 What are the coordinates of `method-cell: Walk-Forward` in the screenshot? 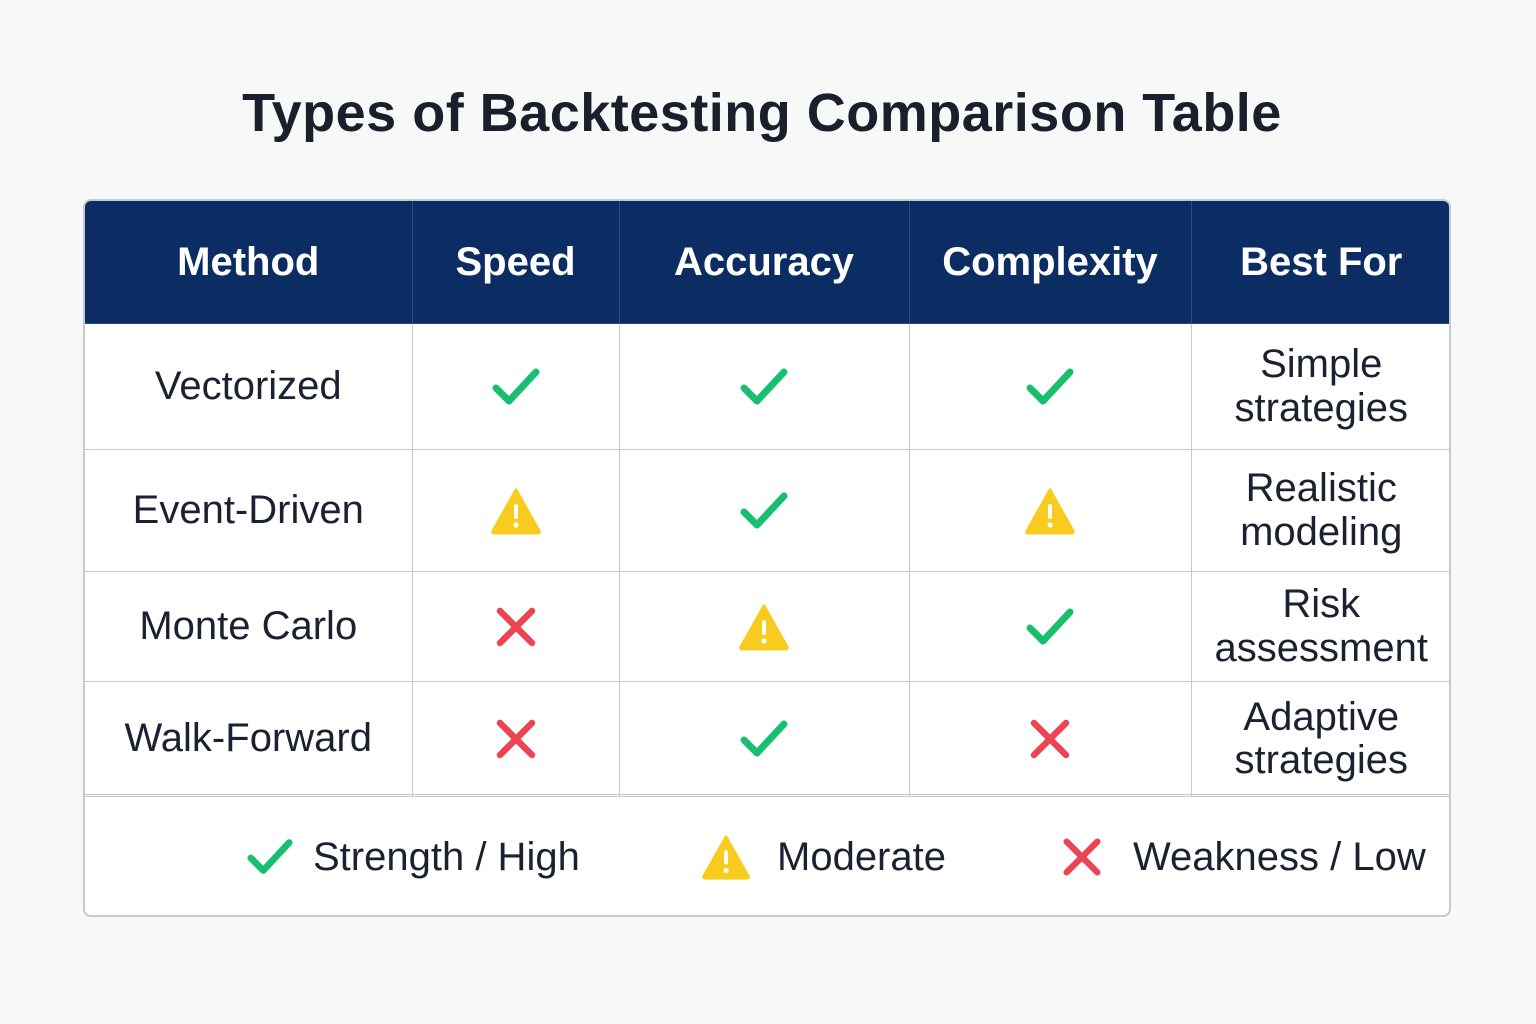 It's located at (249, 739).